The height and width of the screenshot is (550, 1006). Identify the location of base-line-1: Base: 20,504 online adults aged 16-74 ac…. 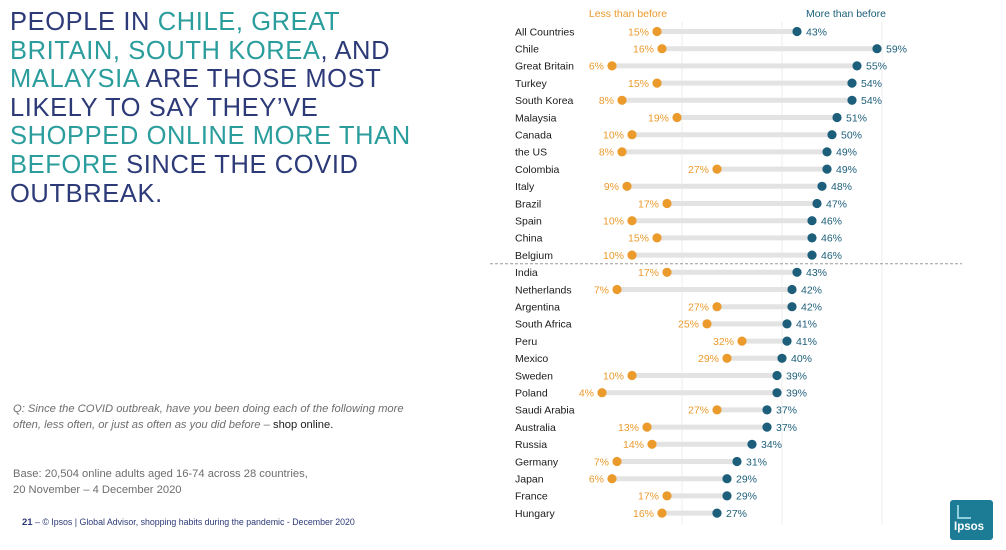
(160, 474).